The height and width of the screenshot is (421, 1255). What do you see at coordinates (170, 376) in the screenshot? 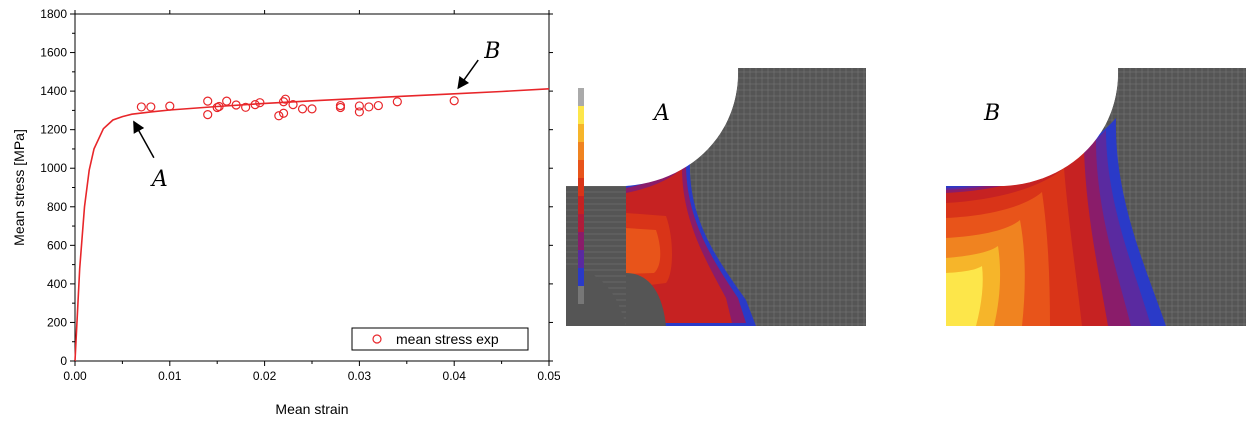
I see `x-tick-label: 0.01` at bounding box center [170, 376].